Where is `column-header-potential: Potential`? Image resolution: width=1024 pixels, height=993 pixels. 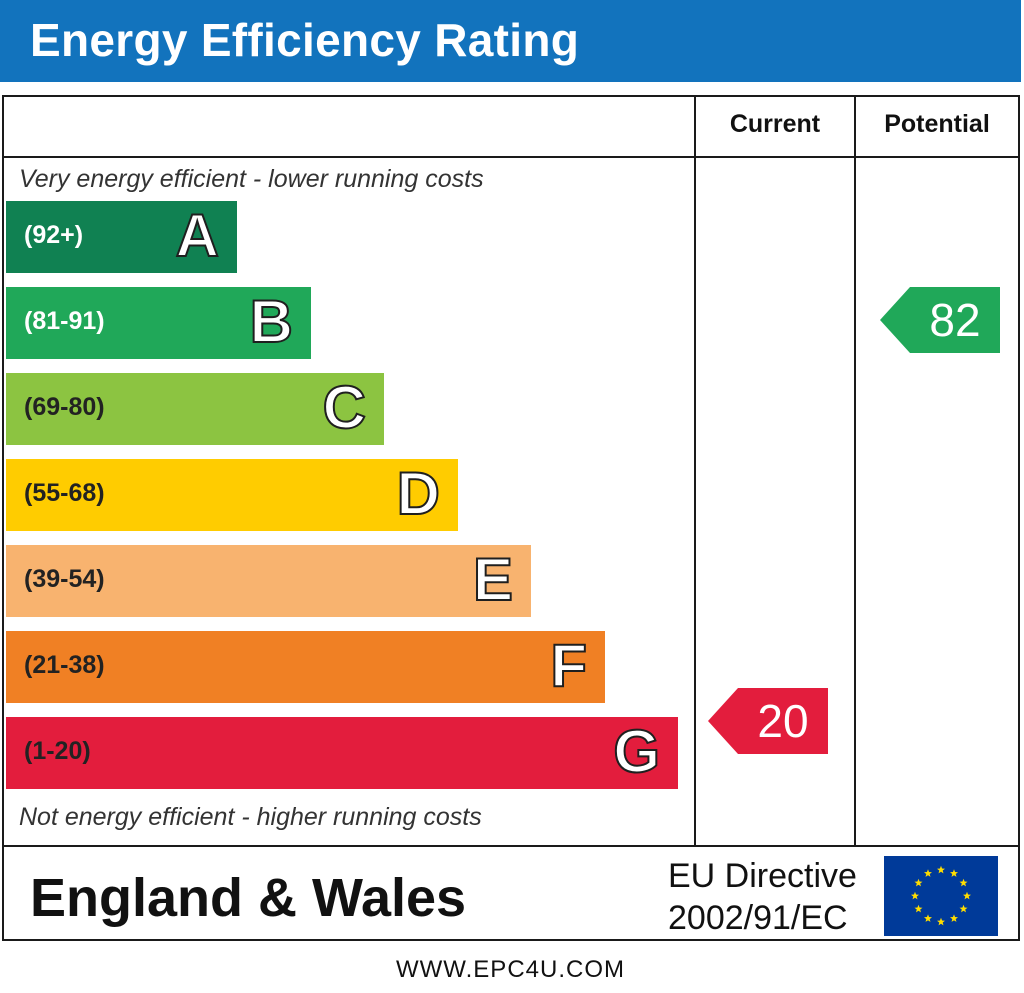
column-header-potential: Potential is located at coordinates (937, 124).